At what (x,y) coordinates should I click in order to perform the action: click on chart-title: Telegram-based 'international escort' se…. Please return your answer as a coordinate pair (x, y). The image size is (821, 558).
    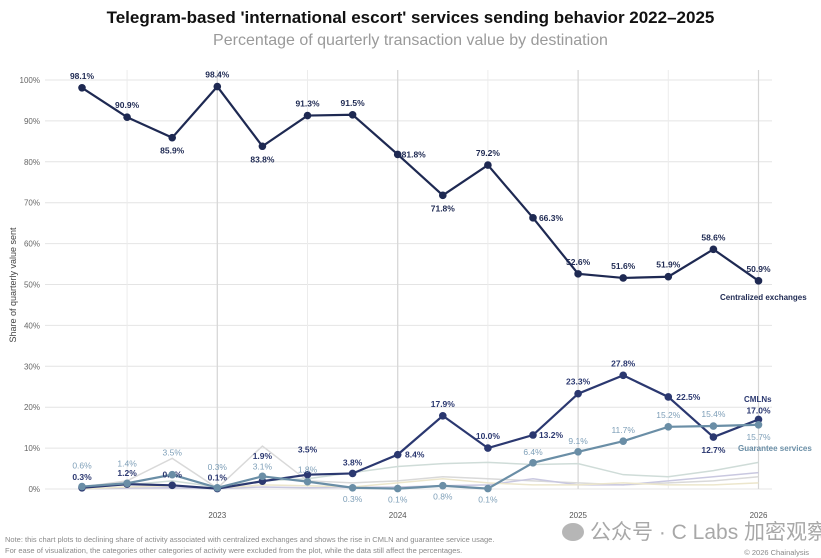
    Looking at the image, I should click on (410, 17).